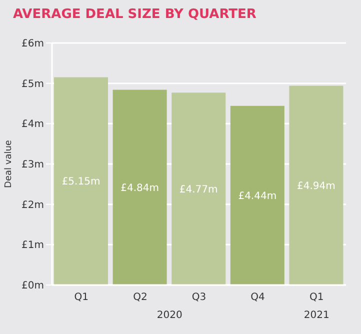 The image size is (361, 334). What do you see at coordinates (33, 124) in the screenshot?
I see `y-tick-label: £4m` at bounding box center [33, 124].